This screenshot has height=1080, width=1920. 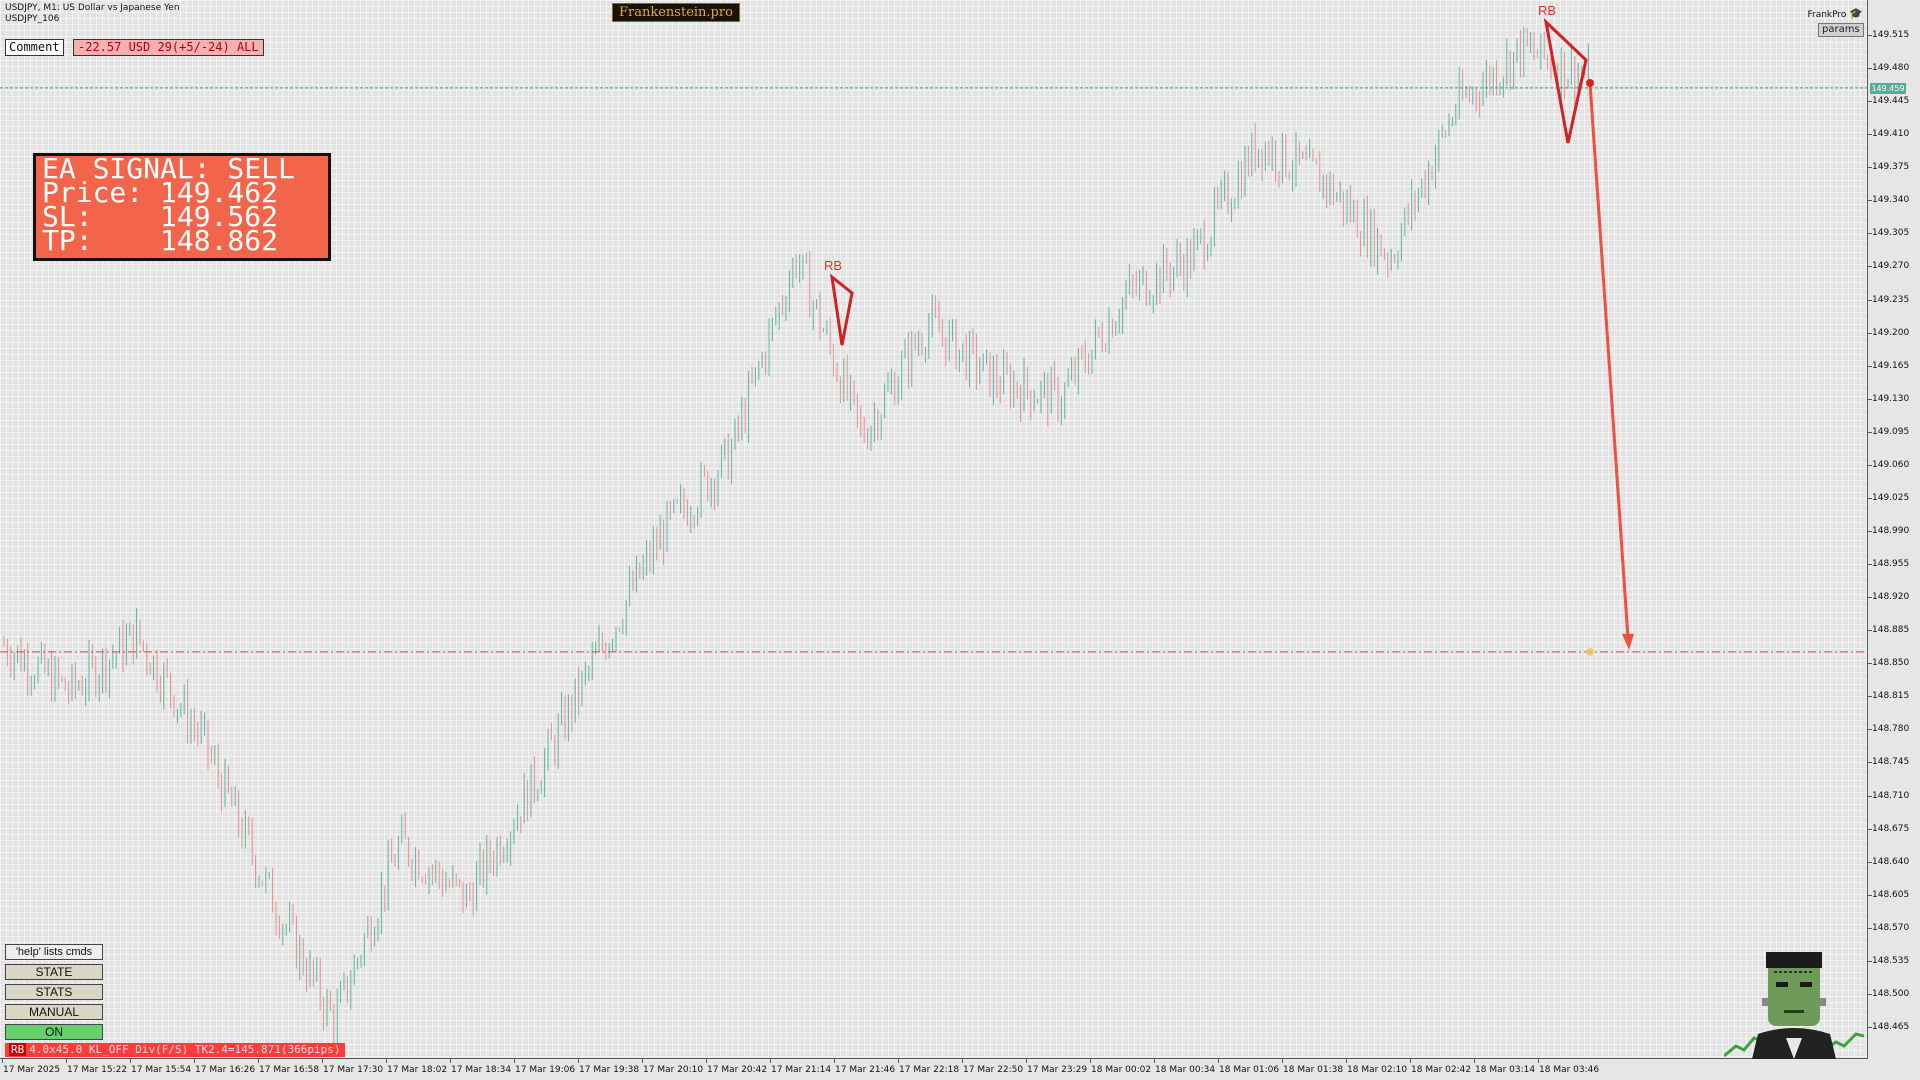 I want to click on price-tick-label: 149.270, so click(x=1891, y=266).